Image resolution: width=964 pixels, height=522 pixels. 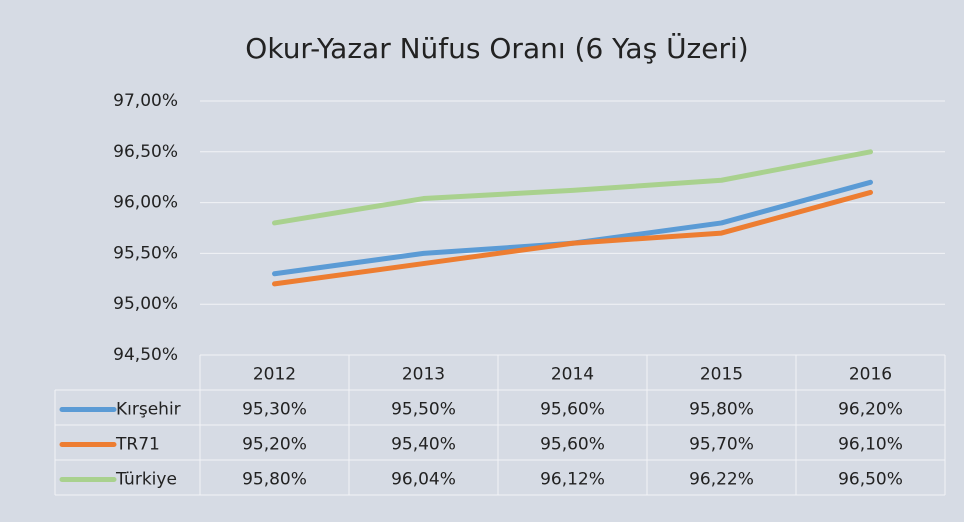 What do you see at coordinates (274, 375) in the screenshot?
I see `x-tick-label: 2012` at bounding box center [274, 375].